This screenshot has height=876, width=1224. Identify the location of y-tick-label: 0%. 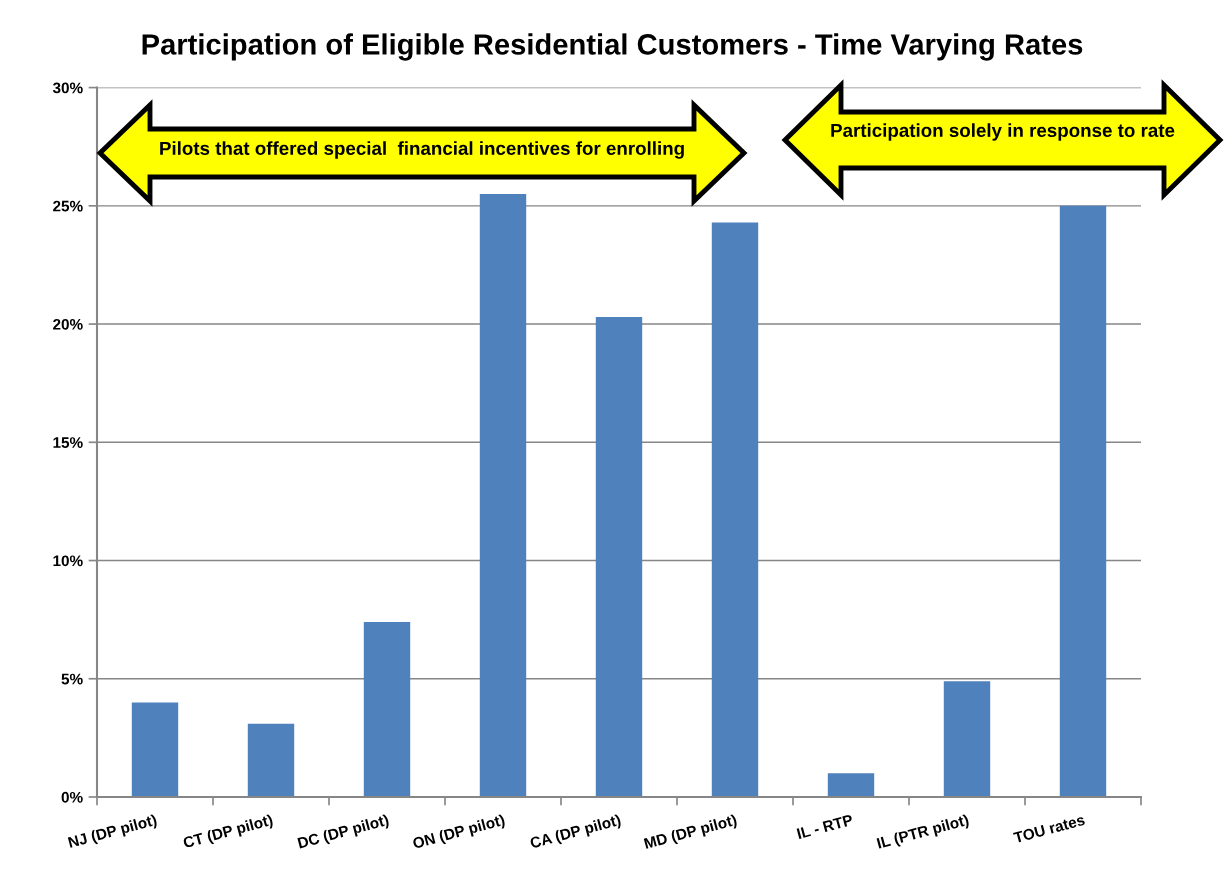
(72, 797).